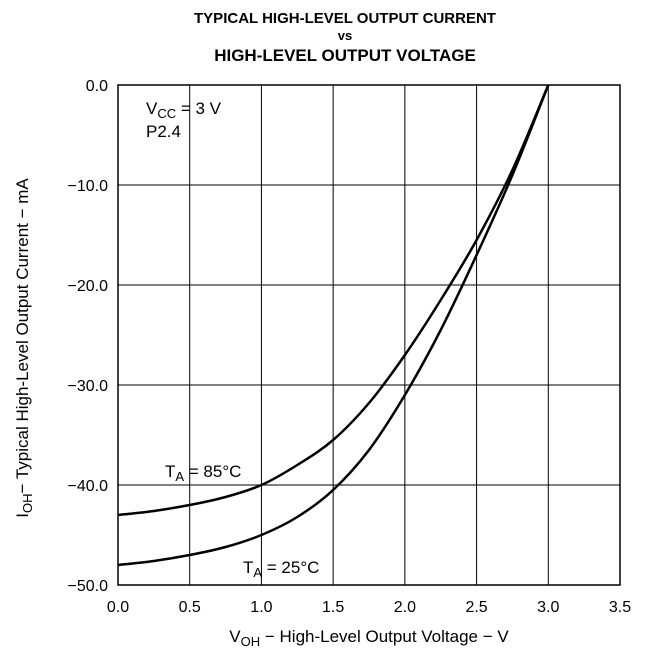  What do you see at coordinates (184, 110) in the screenshot?
I see `condition-vcc: VCC = 3 V` at bounding box center [184, 110].